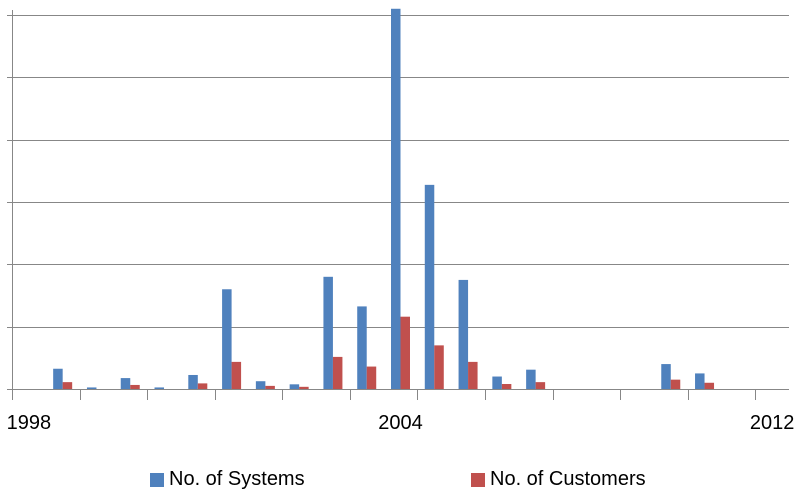  What do you see at coordinates (568, 479) in the screenshot?
I see `legend-label-customers: No. of Customers` at bounding box center [568, 479].